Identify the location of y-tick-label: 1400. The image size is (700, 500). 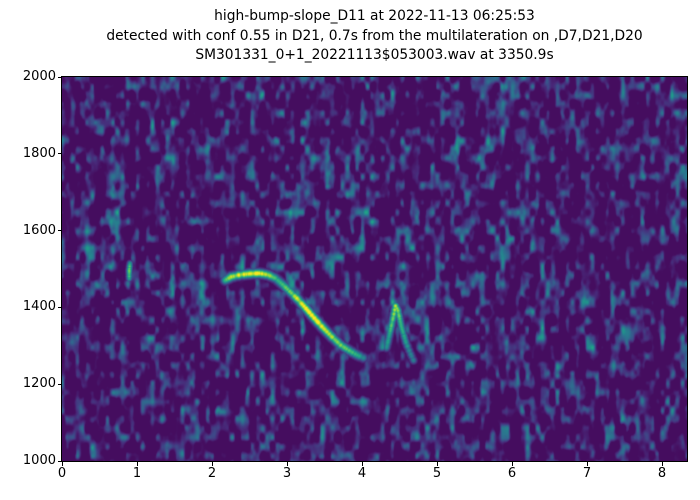
(39, 307).